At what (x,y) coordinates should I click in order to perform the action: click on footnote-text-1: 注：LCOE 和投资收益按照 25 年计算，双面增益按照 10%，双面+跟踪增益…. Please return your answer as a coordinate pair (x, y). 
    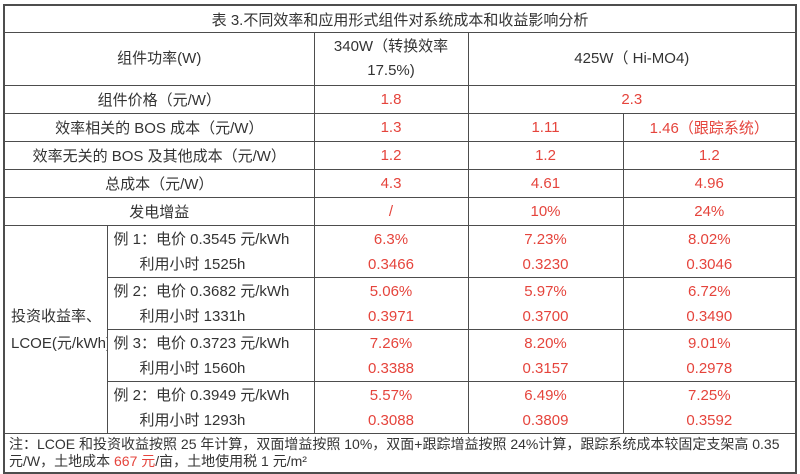
    Looking at the image, I should click on (394, 452).